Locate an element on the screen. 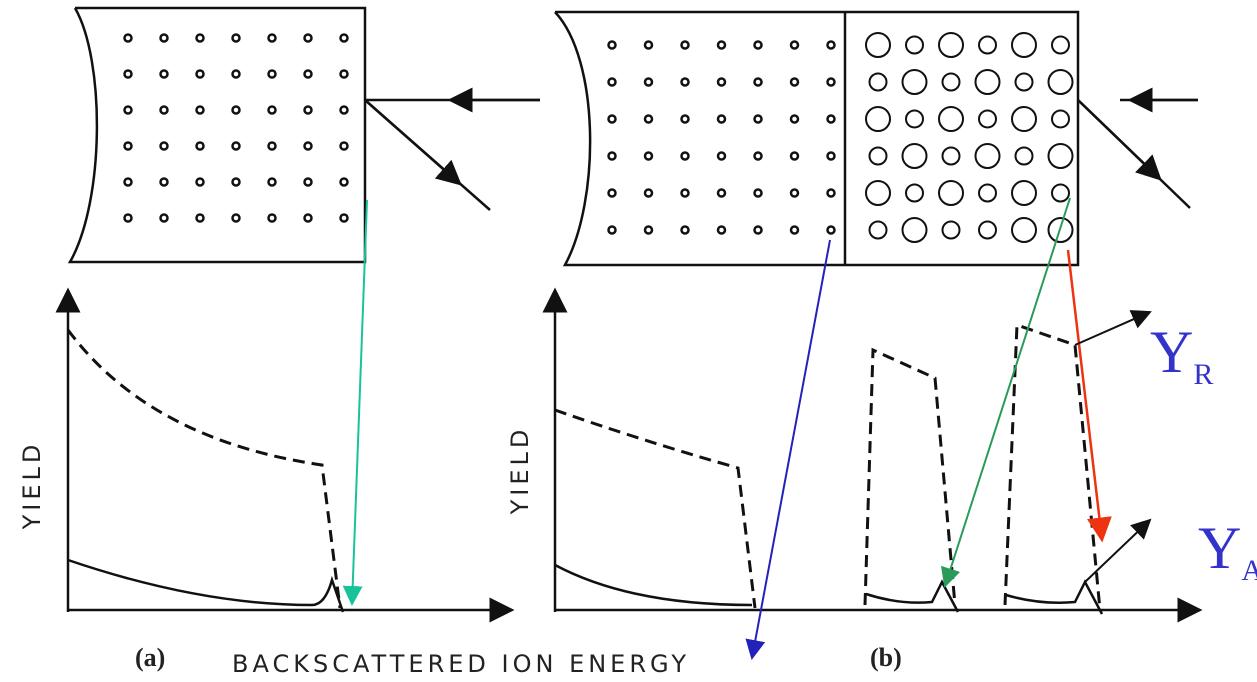 The image size is (1257, 682). subscript: R is located at coordinates (1203, 374).